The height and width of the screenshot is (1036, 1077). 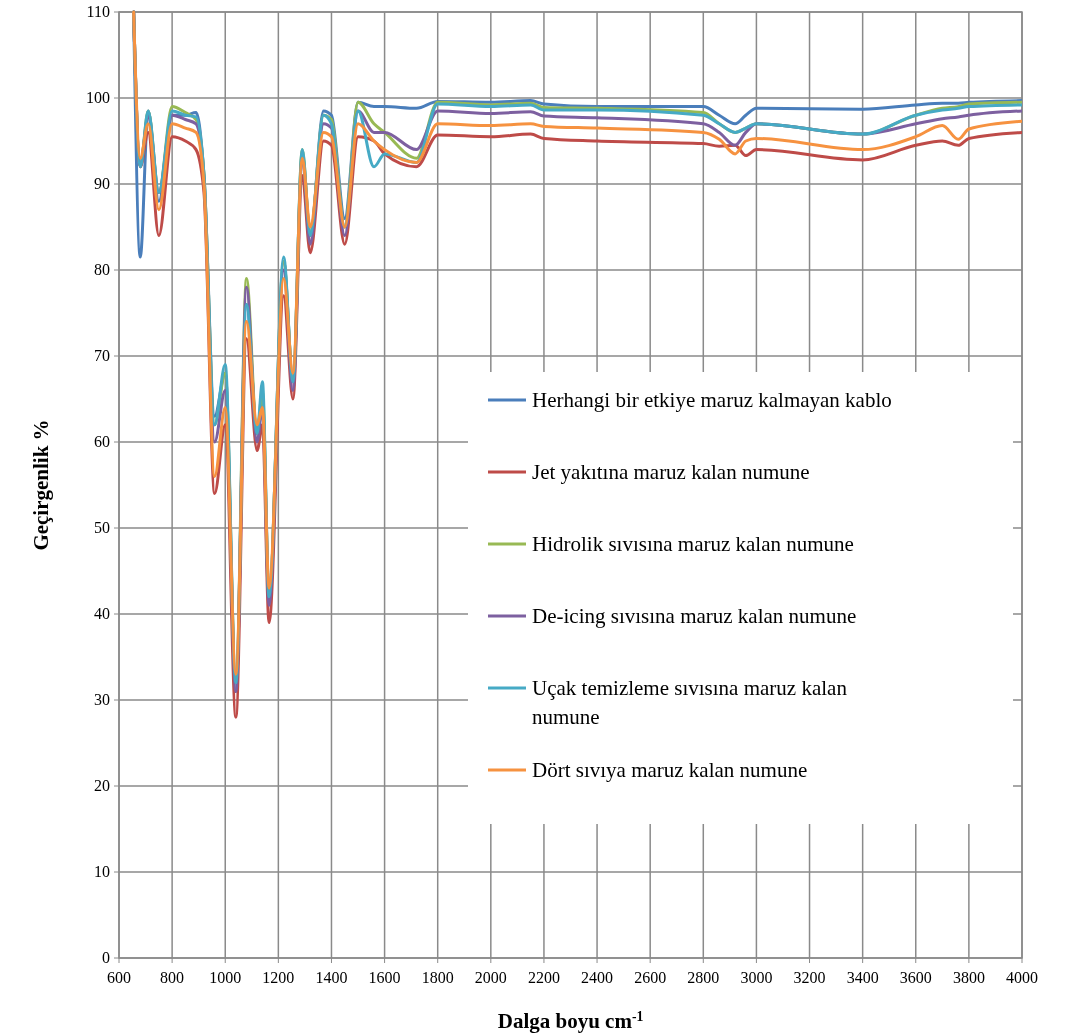 I want to click on y-tick-label: 100, so click(x=98, y=97).